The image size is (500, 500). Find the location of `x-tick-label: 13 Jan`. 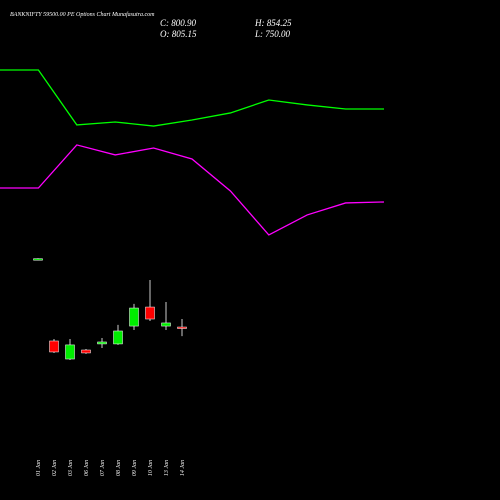

x-tick-label: 13 Jan is located at coordinates (167, 468).